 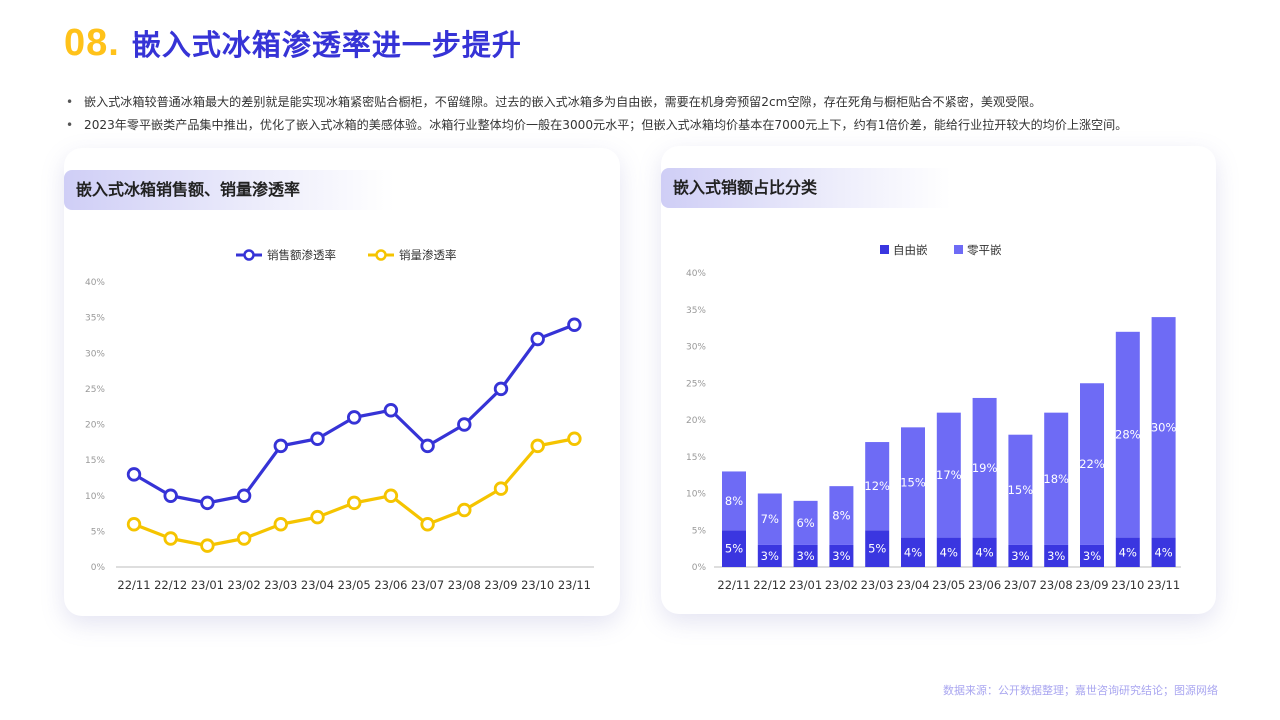 What do you see at coordinates (696, 311) in the screenshot?
I see `y-tick-label: 35%` at bounding box center [696, 311].